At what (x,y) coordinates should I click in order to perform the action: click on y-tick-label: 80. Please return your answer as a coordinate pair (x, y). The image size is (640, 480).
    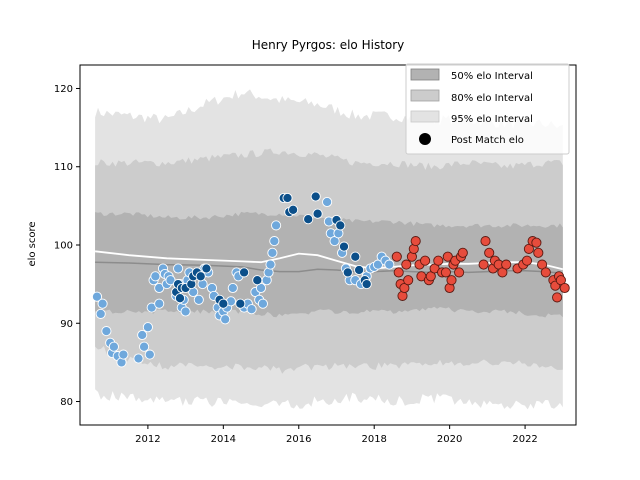
    Looking at the image, I should click on (66, 402).